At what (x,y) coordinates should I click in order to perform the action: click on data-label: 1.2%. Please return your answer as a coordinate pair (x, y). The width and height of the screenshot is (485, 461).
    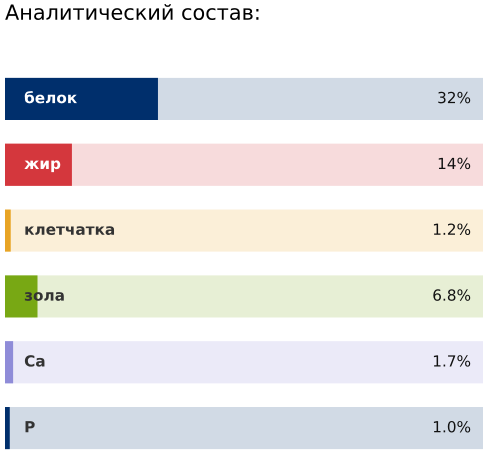
    Looking at the image, I should click on (452, 229).